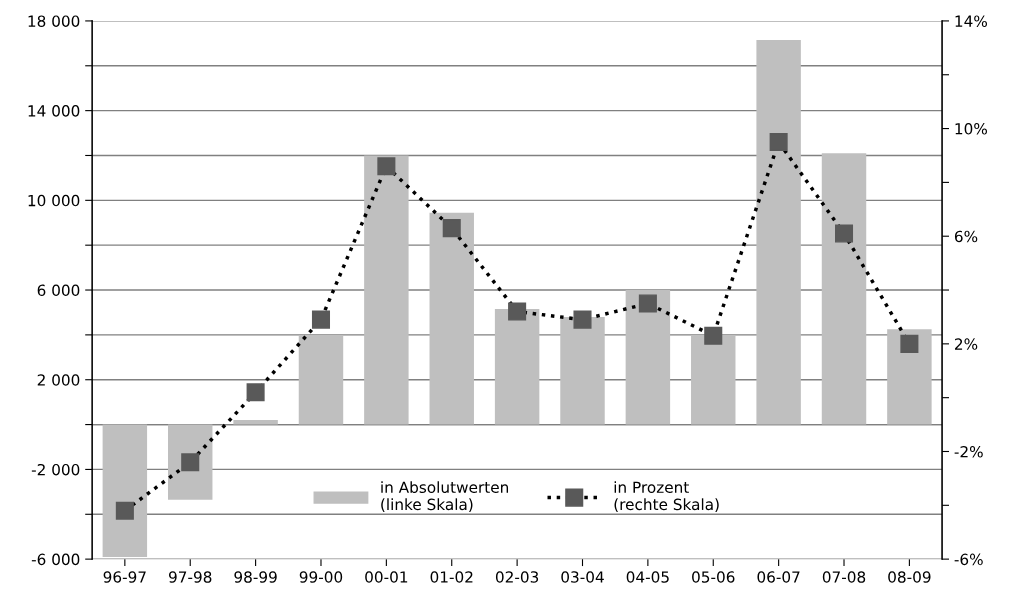 This screenshot has height=598, width=1024. I want to click on y2-tick-label: 14%, so click(971, 21).